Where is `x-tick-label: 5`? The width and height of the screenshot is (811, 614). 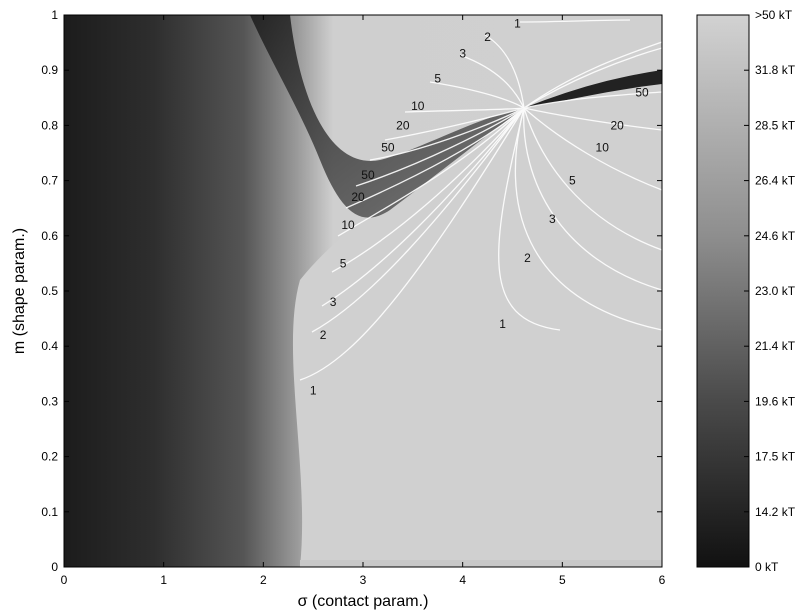
x-tick-label: 5 is located at coordinates (562, 580).